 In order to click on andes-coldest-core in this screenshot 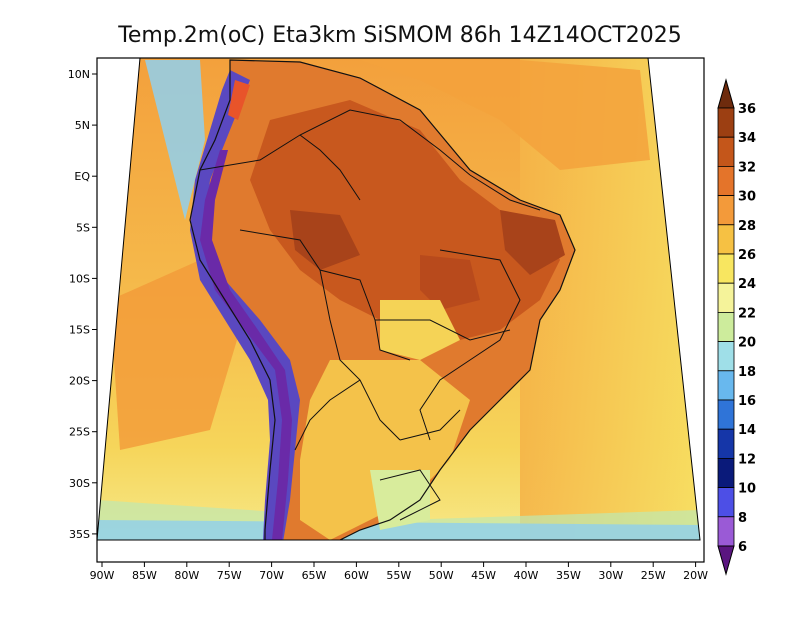, I will do `click(246, 345)`.